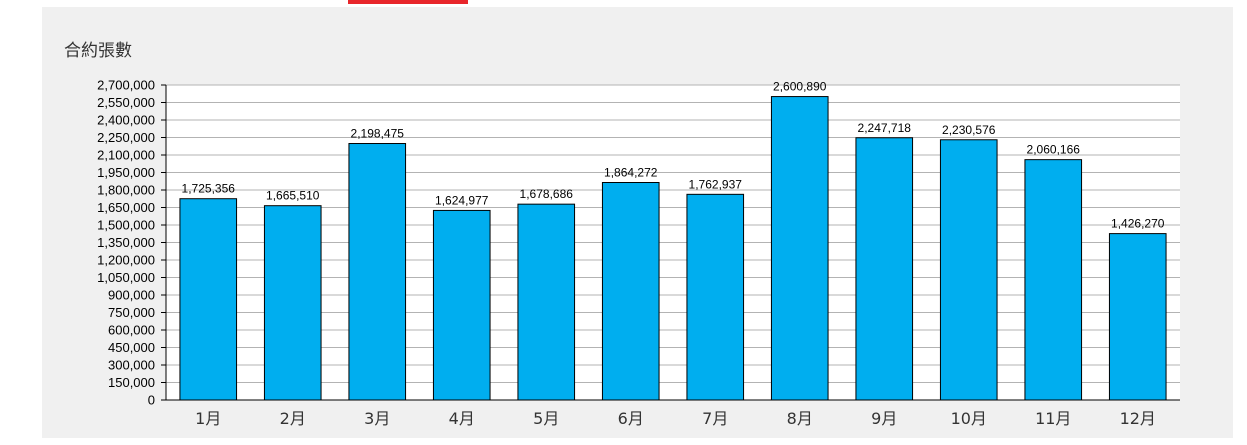  What do you see at coordinates (126, 190) in the screenshot?
I see `y-tick-label: 1,800,000` at bounding box center [126, 190].